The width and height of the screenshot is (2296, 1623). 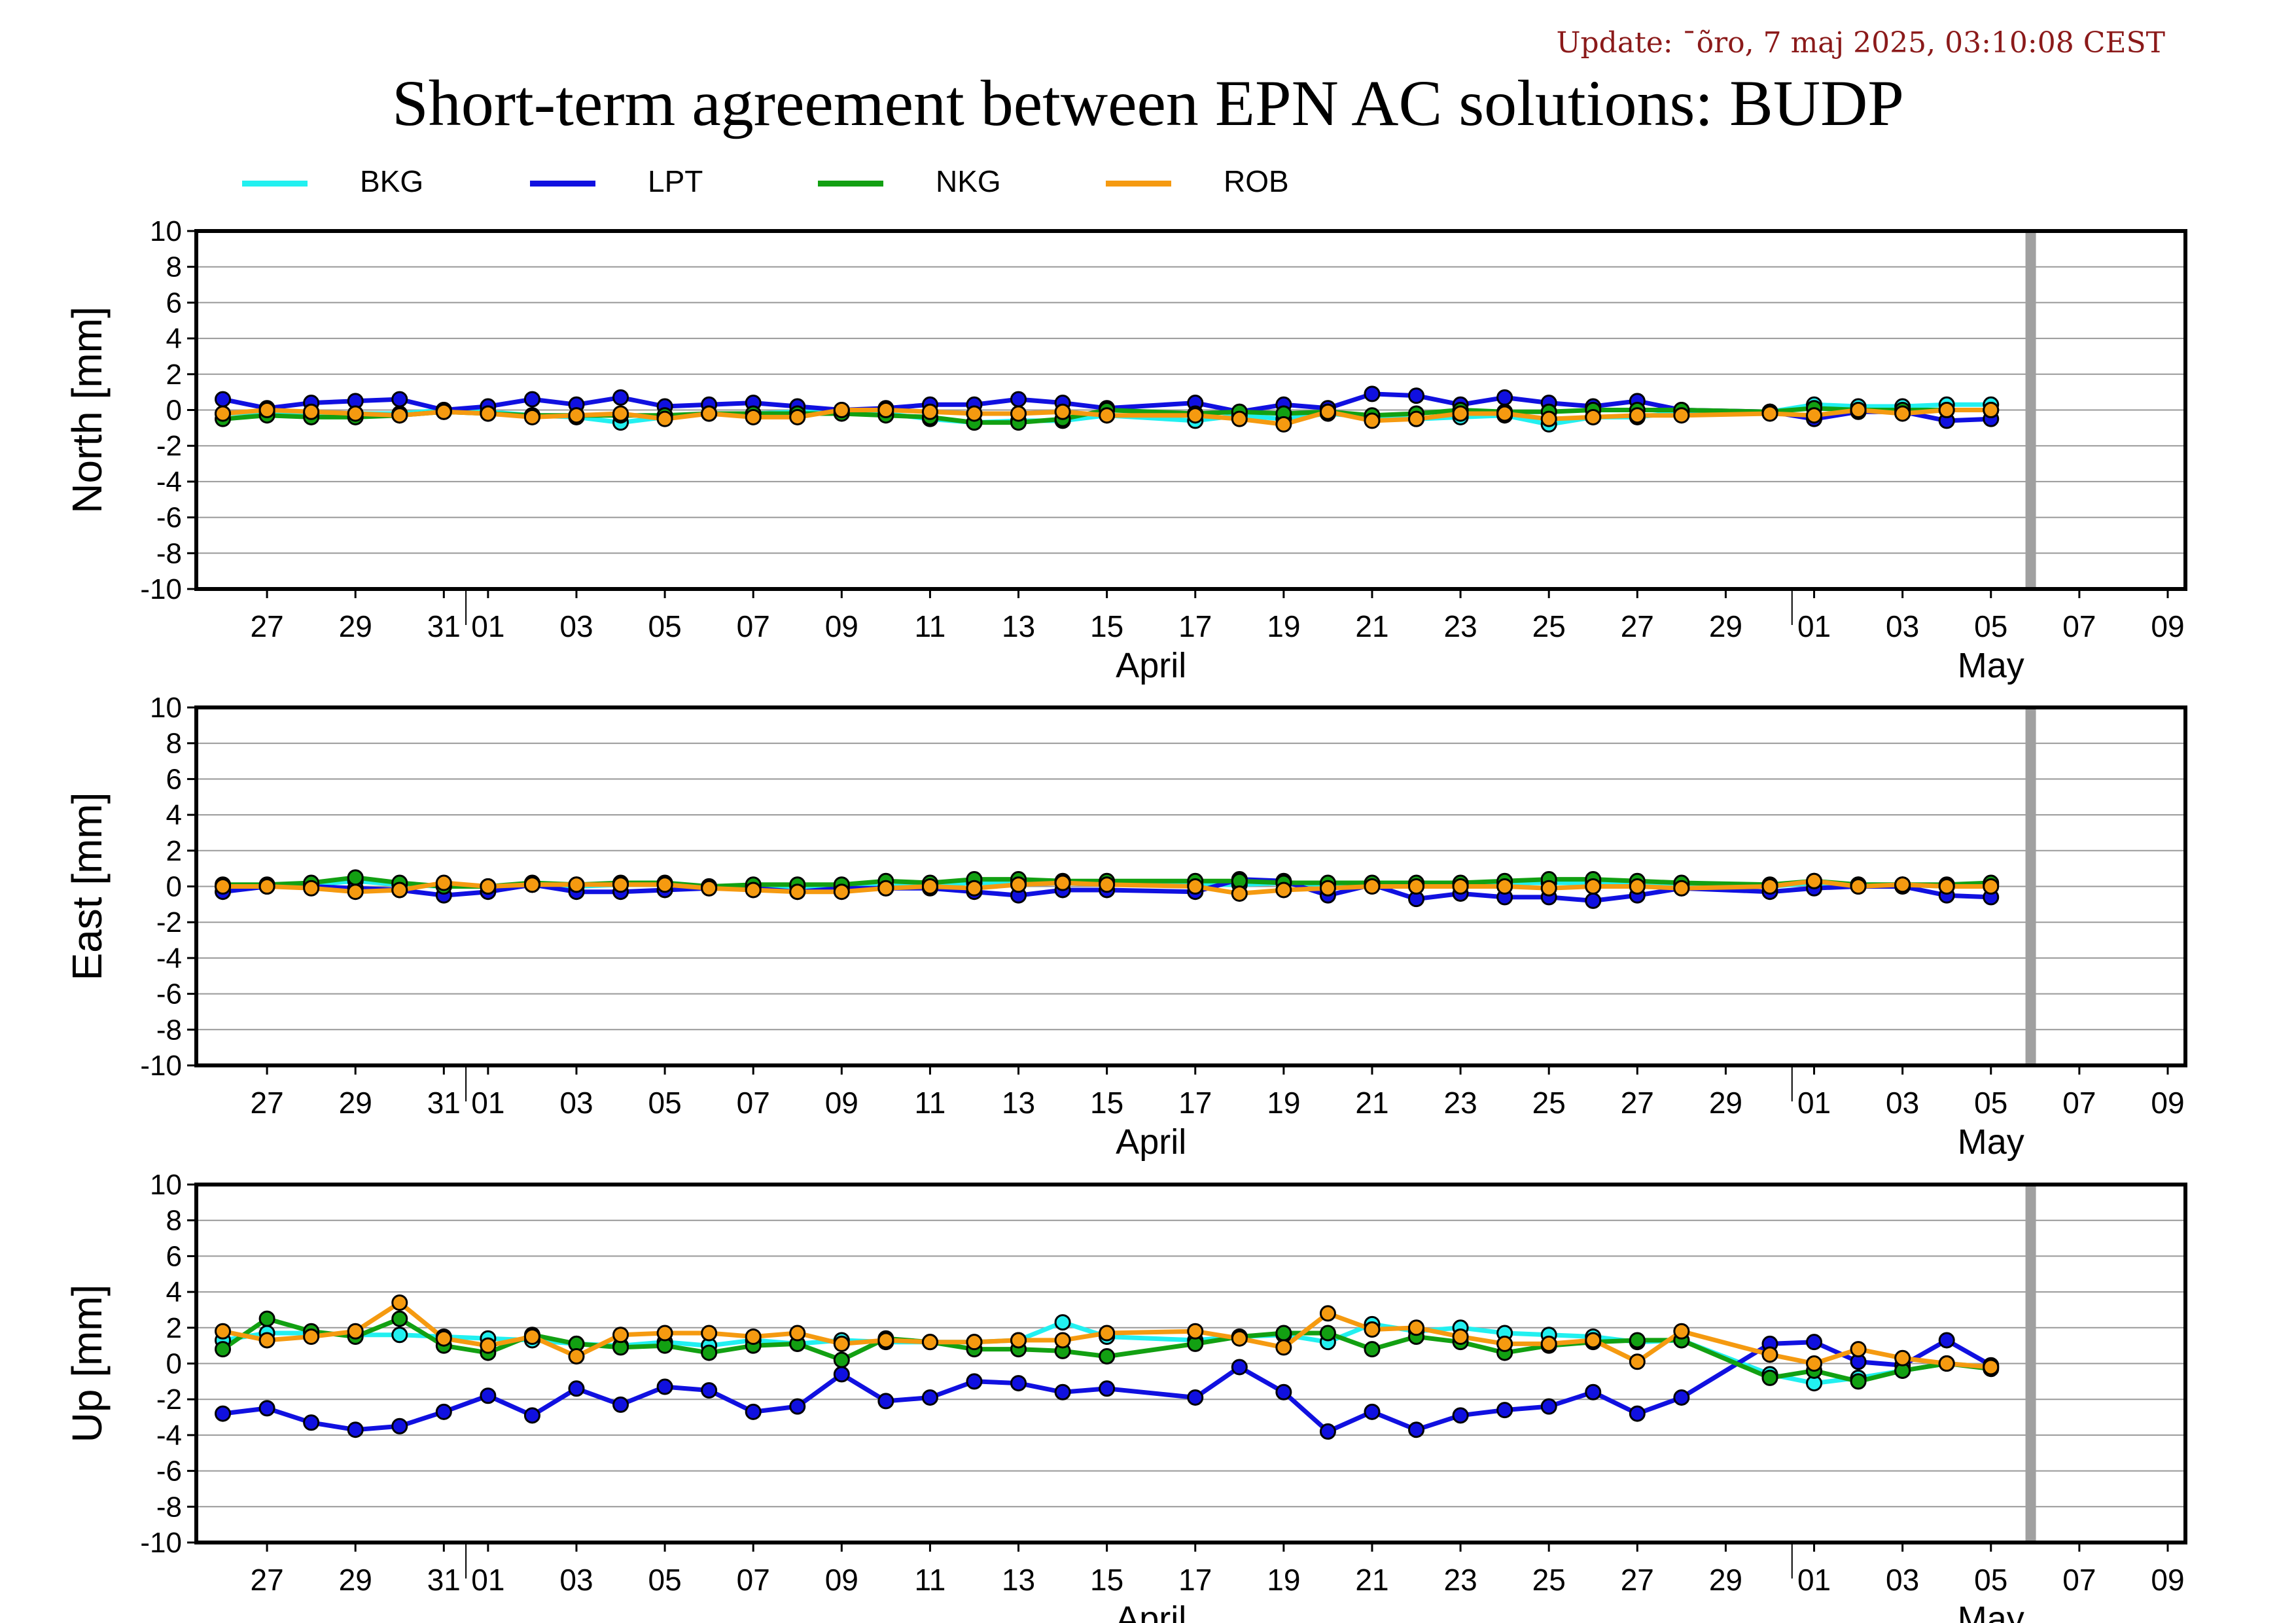 I want to click on legend-label-lpt: LPT, so click(x=675, y=181).